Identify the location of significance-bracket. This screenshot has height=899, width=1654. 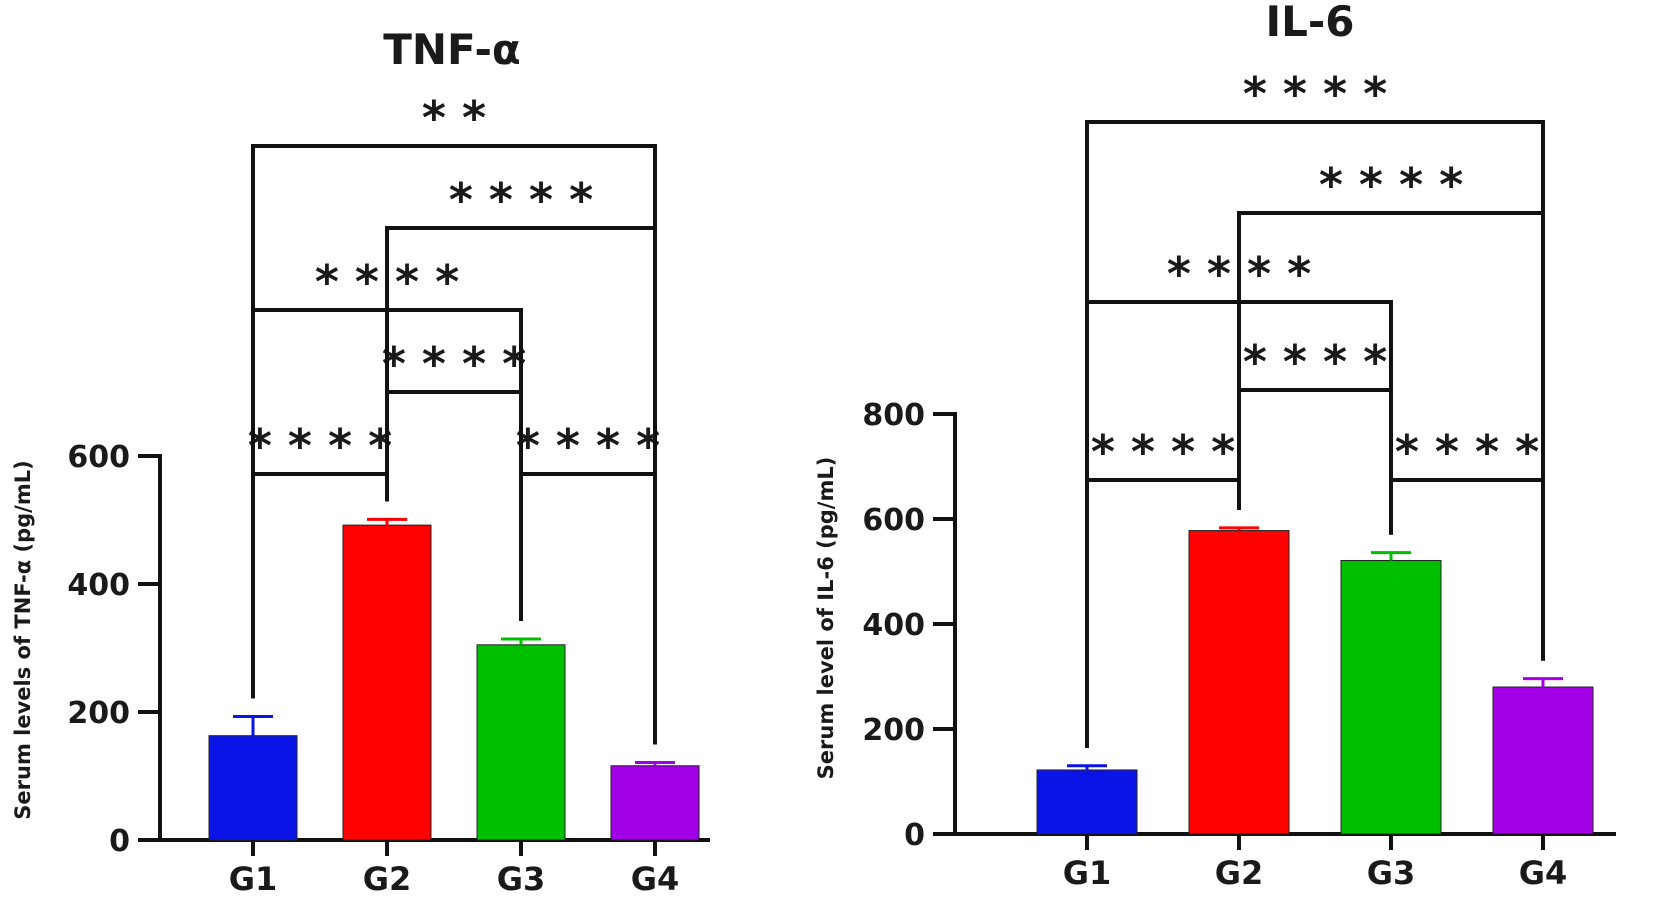
(1315, 461).